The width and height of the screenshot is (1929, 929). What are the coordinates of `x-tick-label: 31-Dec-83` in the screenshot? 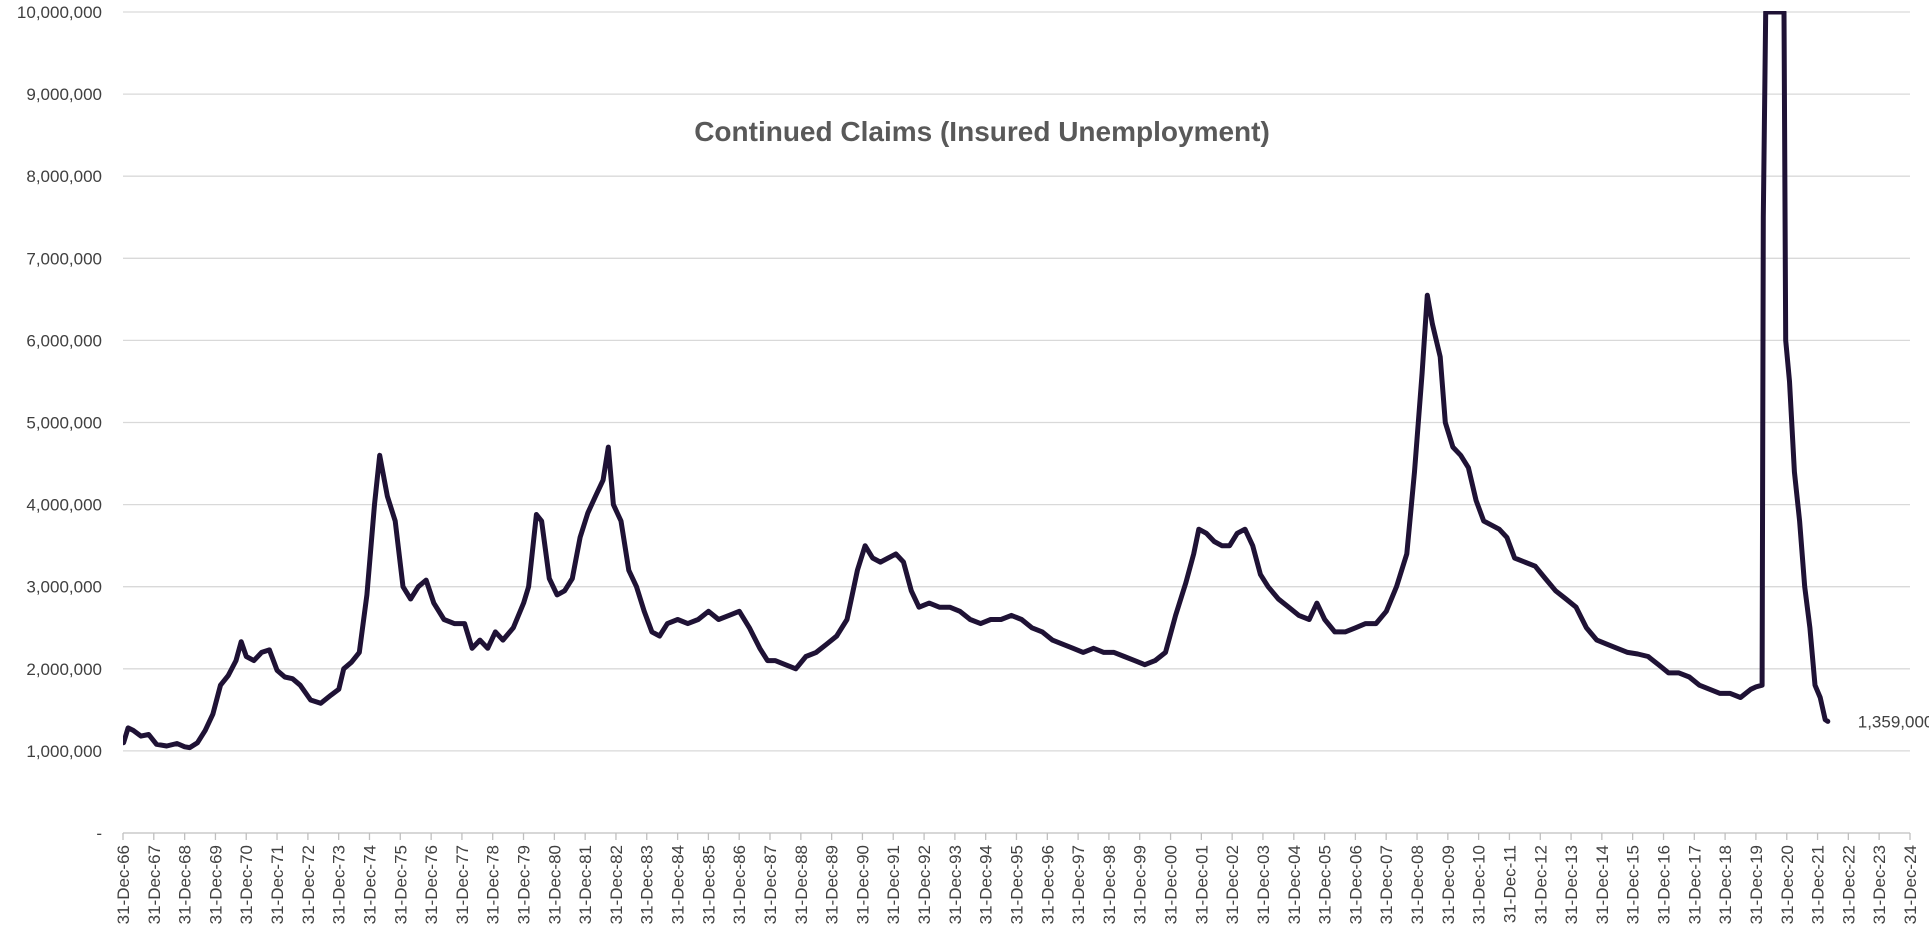 It's located at (647, 884).